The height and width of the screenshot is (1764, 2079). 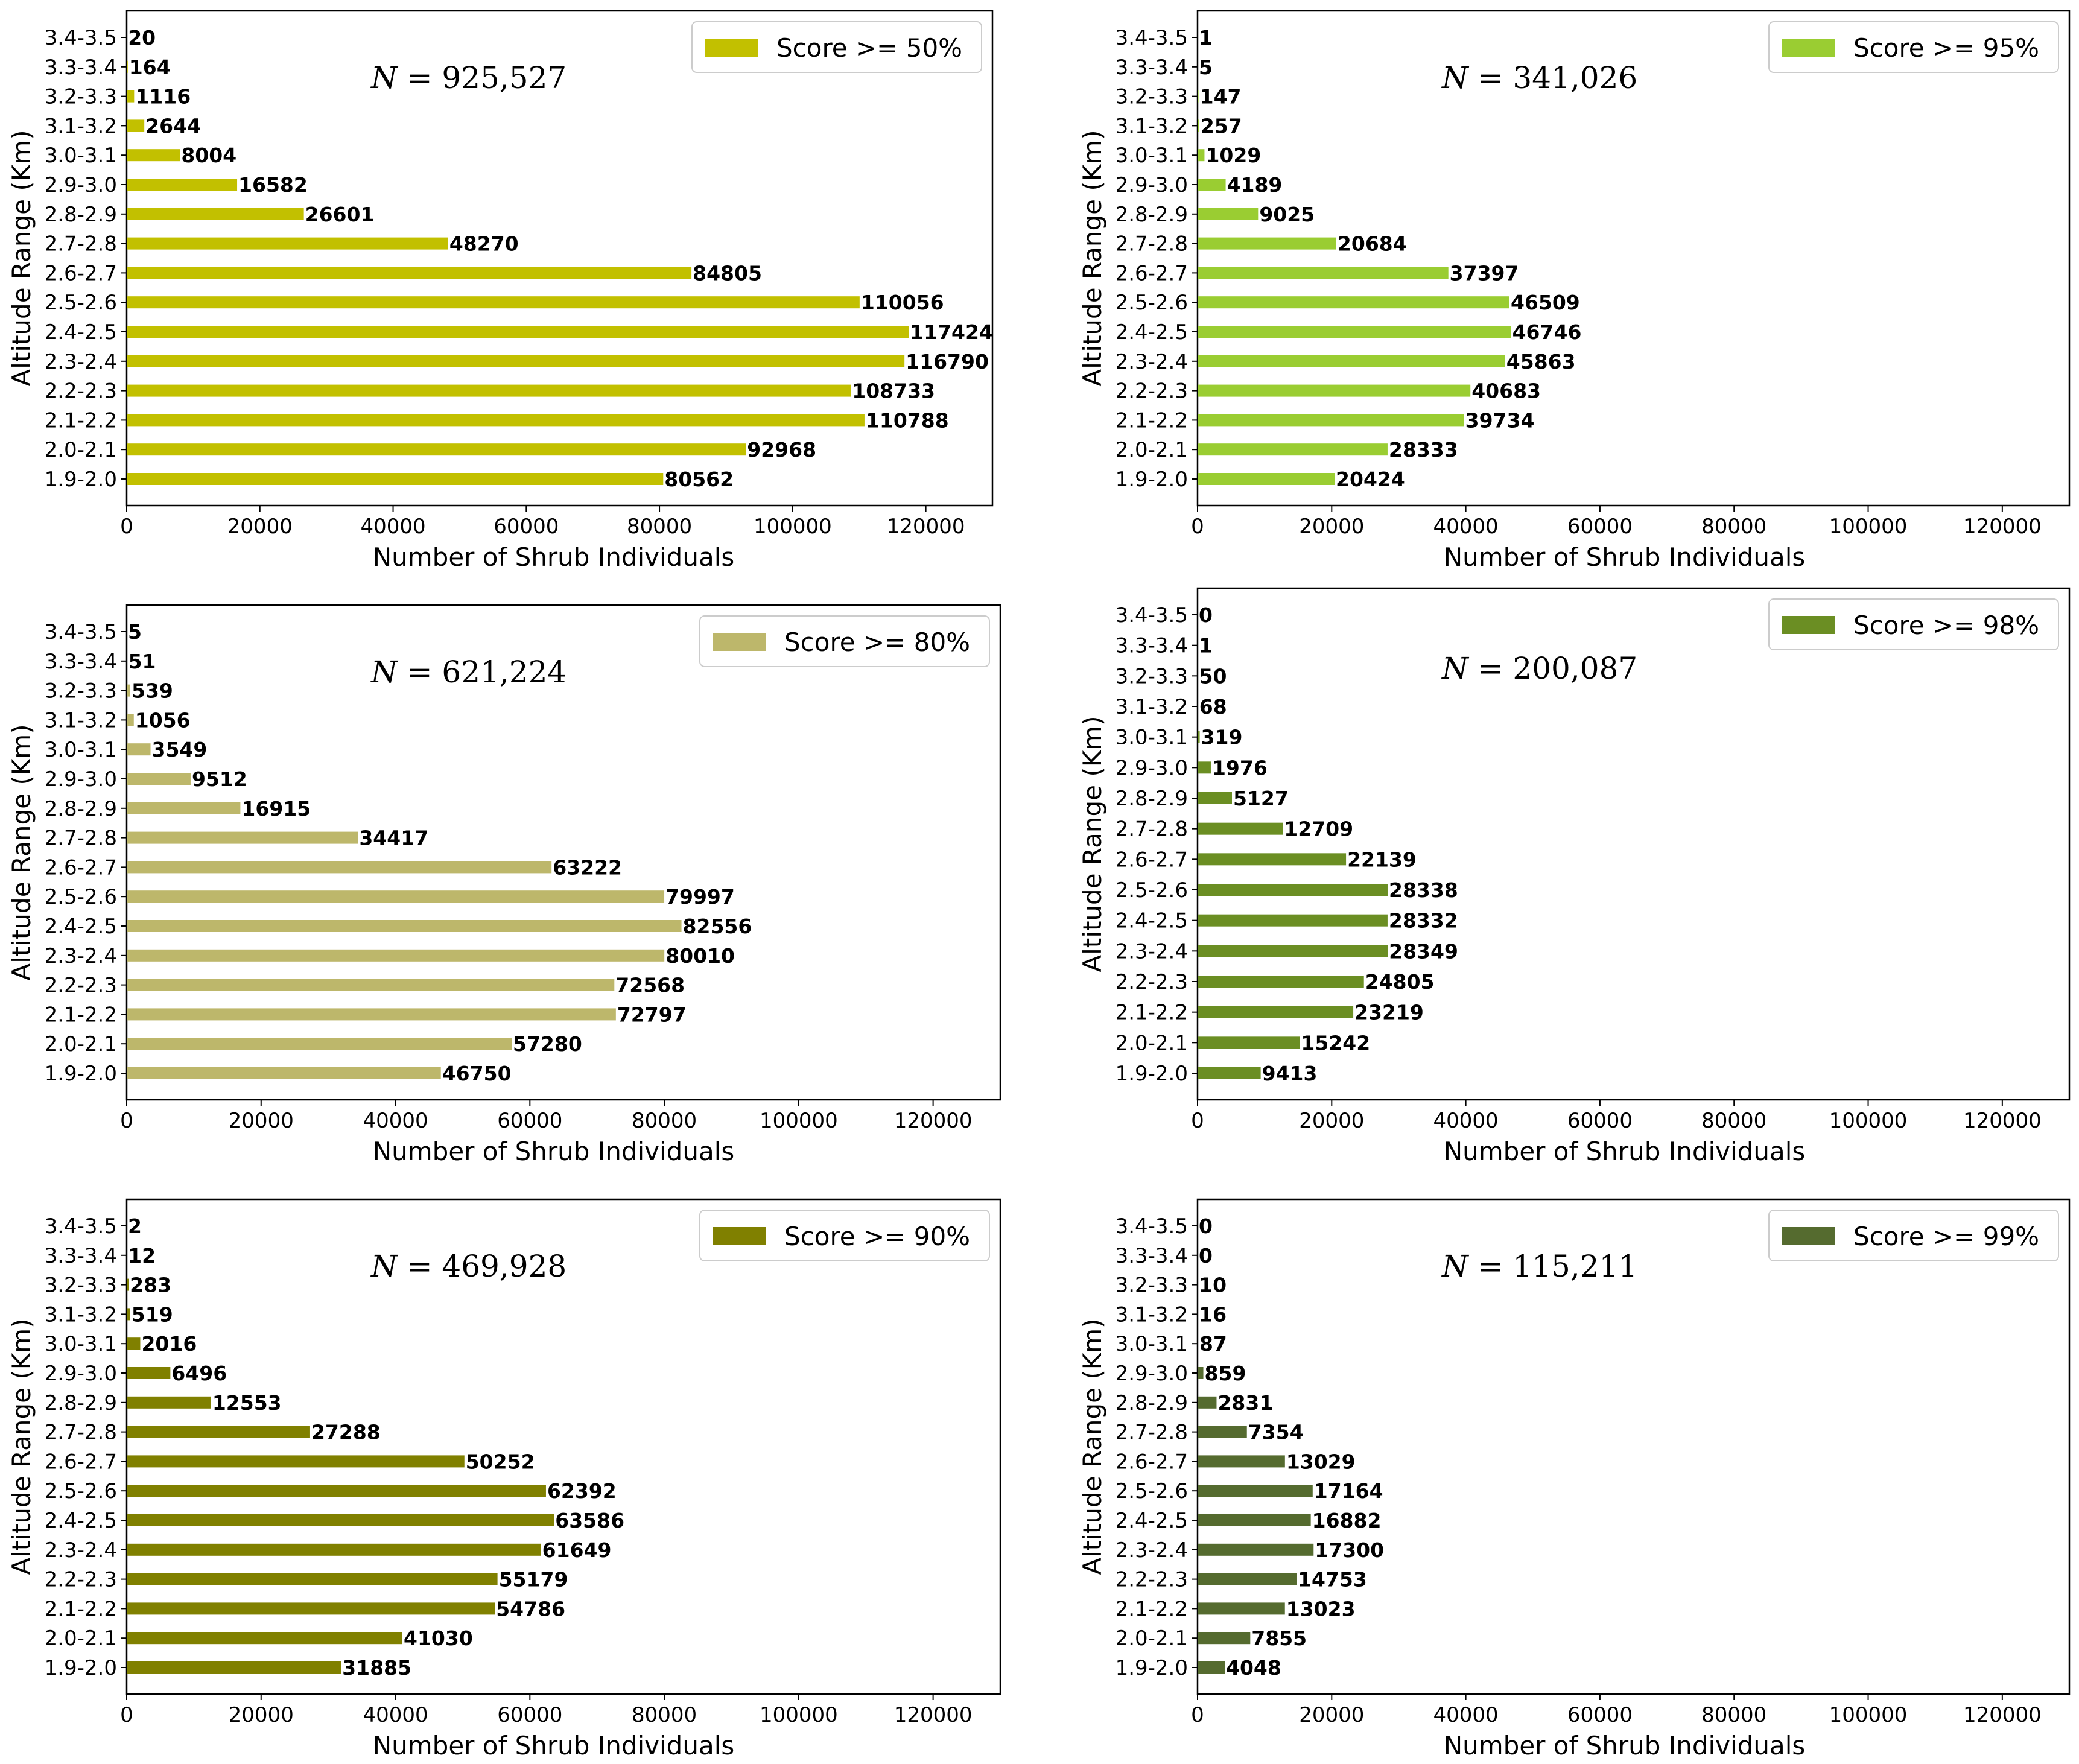 What do you see at coordinates (142, 1255) in the screenshot?
I see `data-label: 12` at bounding box center [142, 1255].